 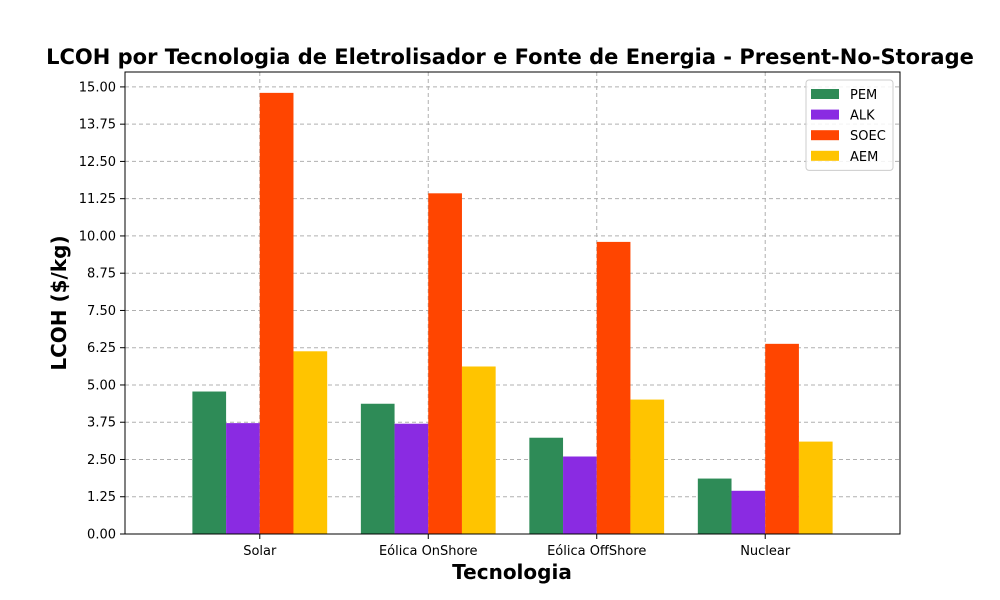 What do you see at coordinates (825, 155) in the screenshot?
I see `legend-swatch-aem` at bounding box center [825, 155].